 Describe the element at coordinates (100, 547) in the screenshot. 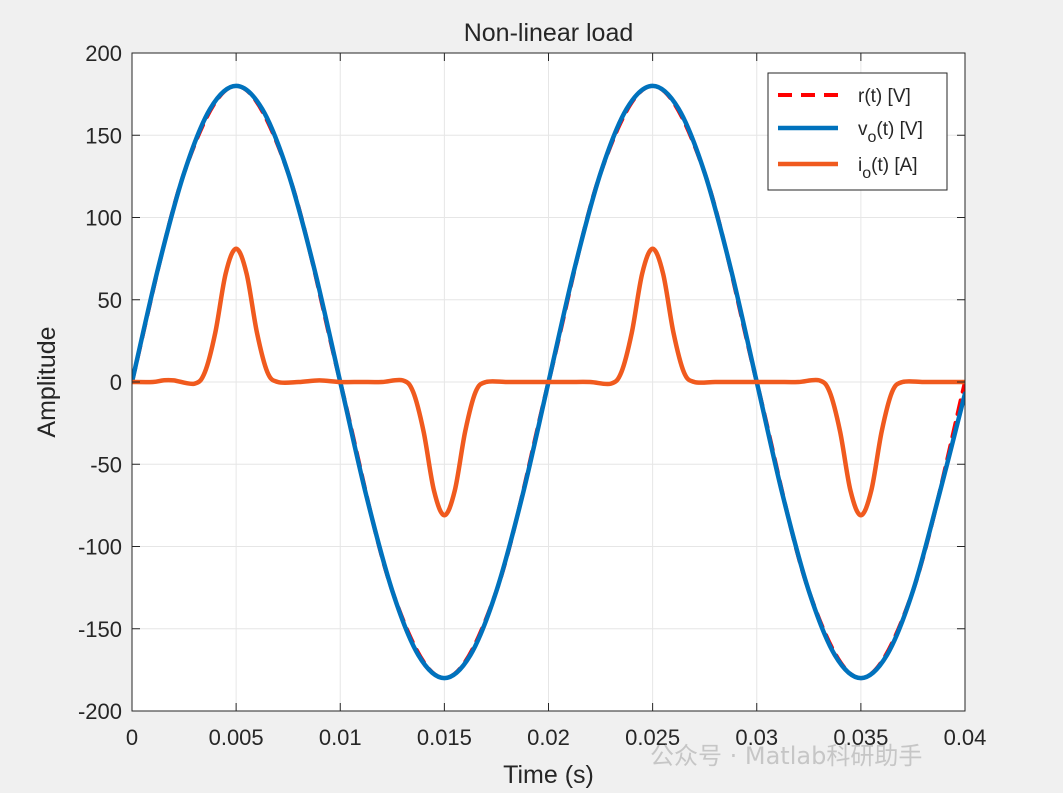

I see `y-tick-label: -100` at that location.